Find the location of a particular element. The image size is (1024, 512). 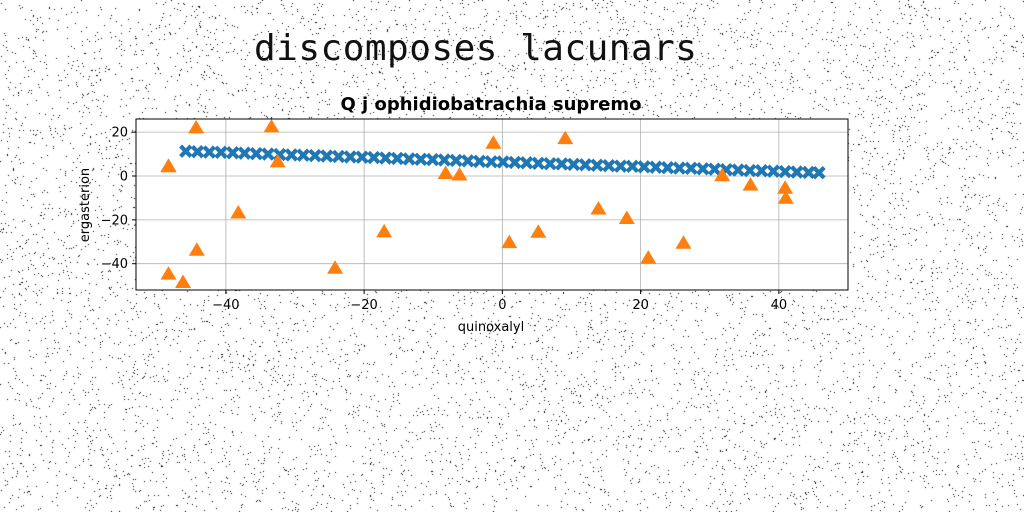

x-tick-label: 40 is located at coordinates (779, 305).